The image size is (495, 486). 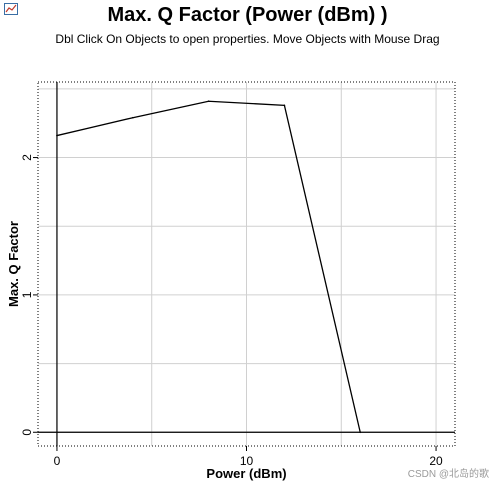 What do you see at coordinates (436, 461) in the screenshot?
I see `x-tick-label: 20` at bounding box center [436, 461].